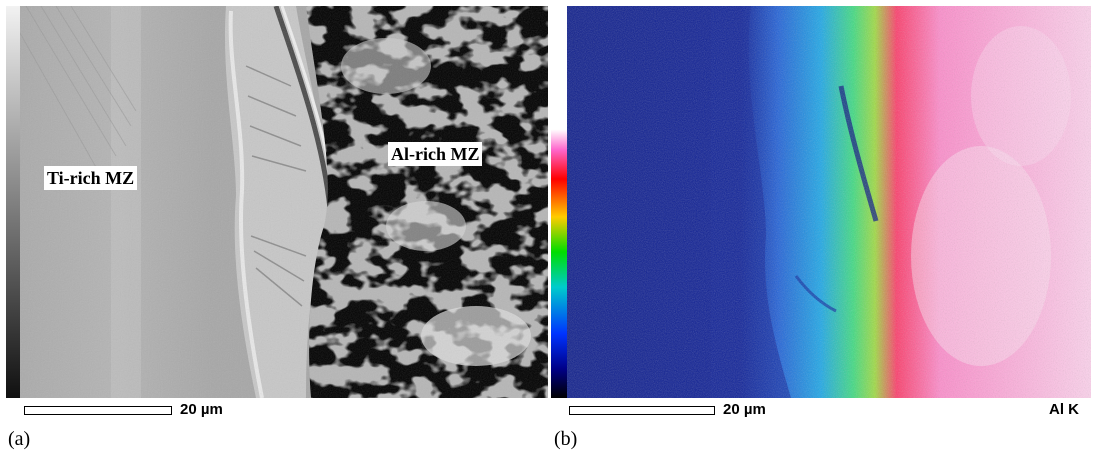 The width and height of the screenshot is (1096, 460). I want to click on caption-a: (a), so click(19, 439).